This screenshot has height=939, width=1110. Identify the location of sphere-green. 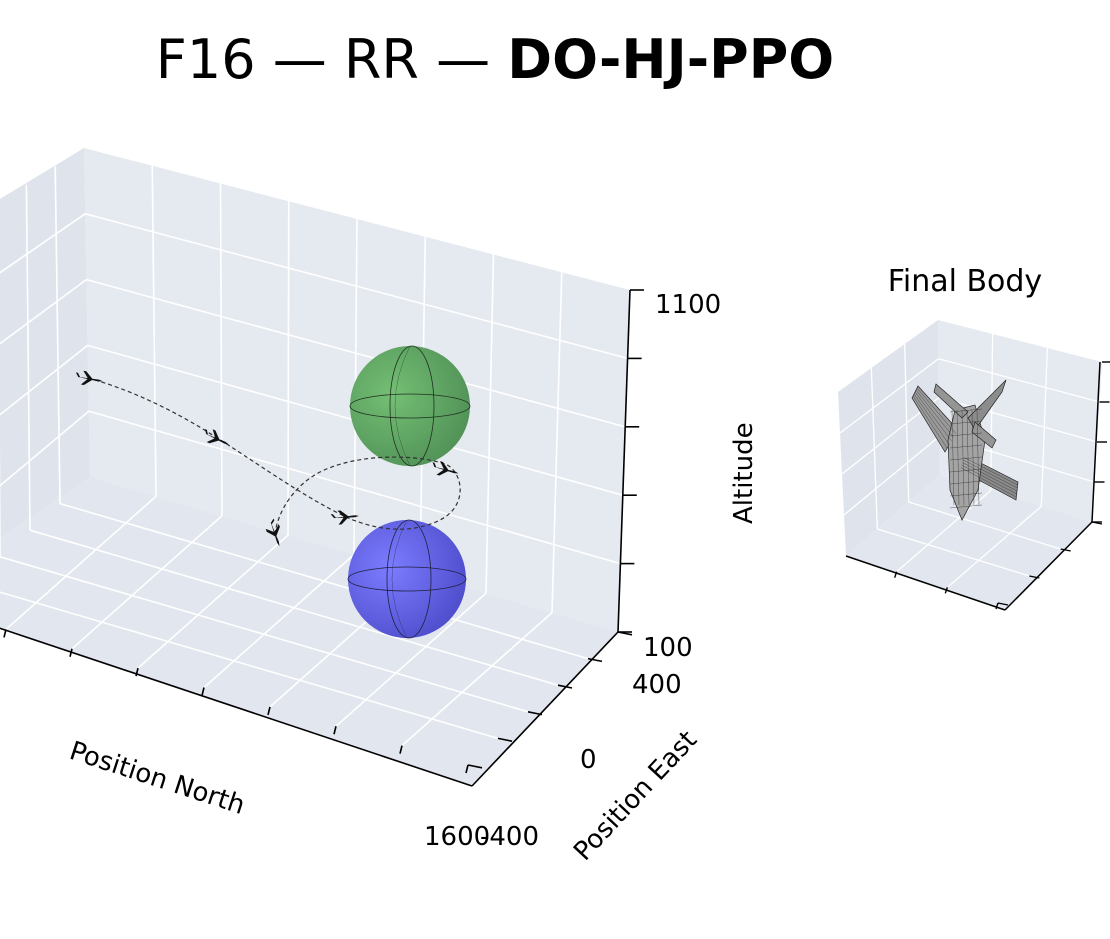
(410, 406).